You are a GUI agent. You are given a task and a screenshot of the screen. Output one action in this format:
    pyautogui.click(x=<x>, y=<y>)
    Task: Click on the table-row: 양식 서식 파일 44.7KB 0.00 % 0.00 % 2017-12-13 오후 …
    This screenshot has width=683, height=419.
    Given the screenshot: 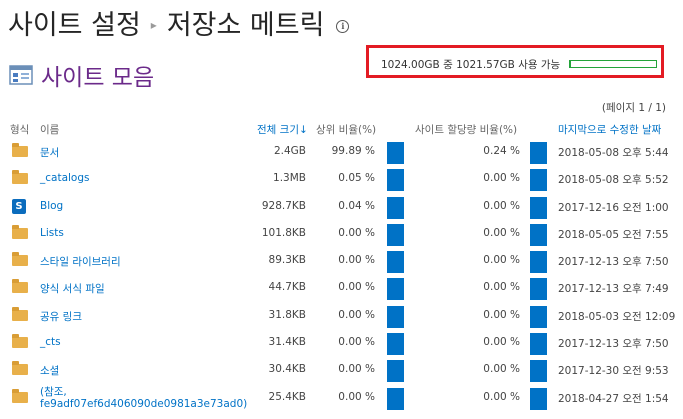 What is the action you would take?
    pyautogui.click(x=341, y=289)
    